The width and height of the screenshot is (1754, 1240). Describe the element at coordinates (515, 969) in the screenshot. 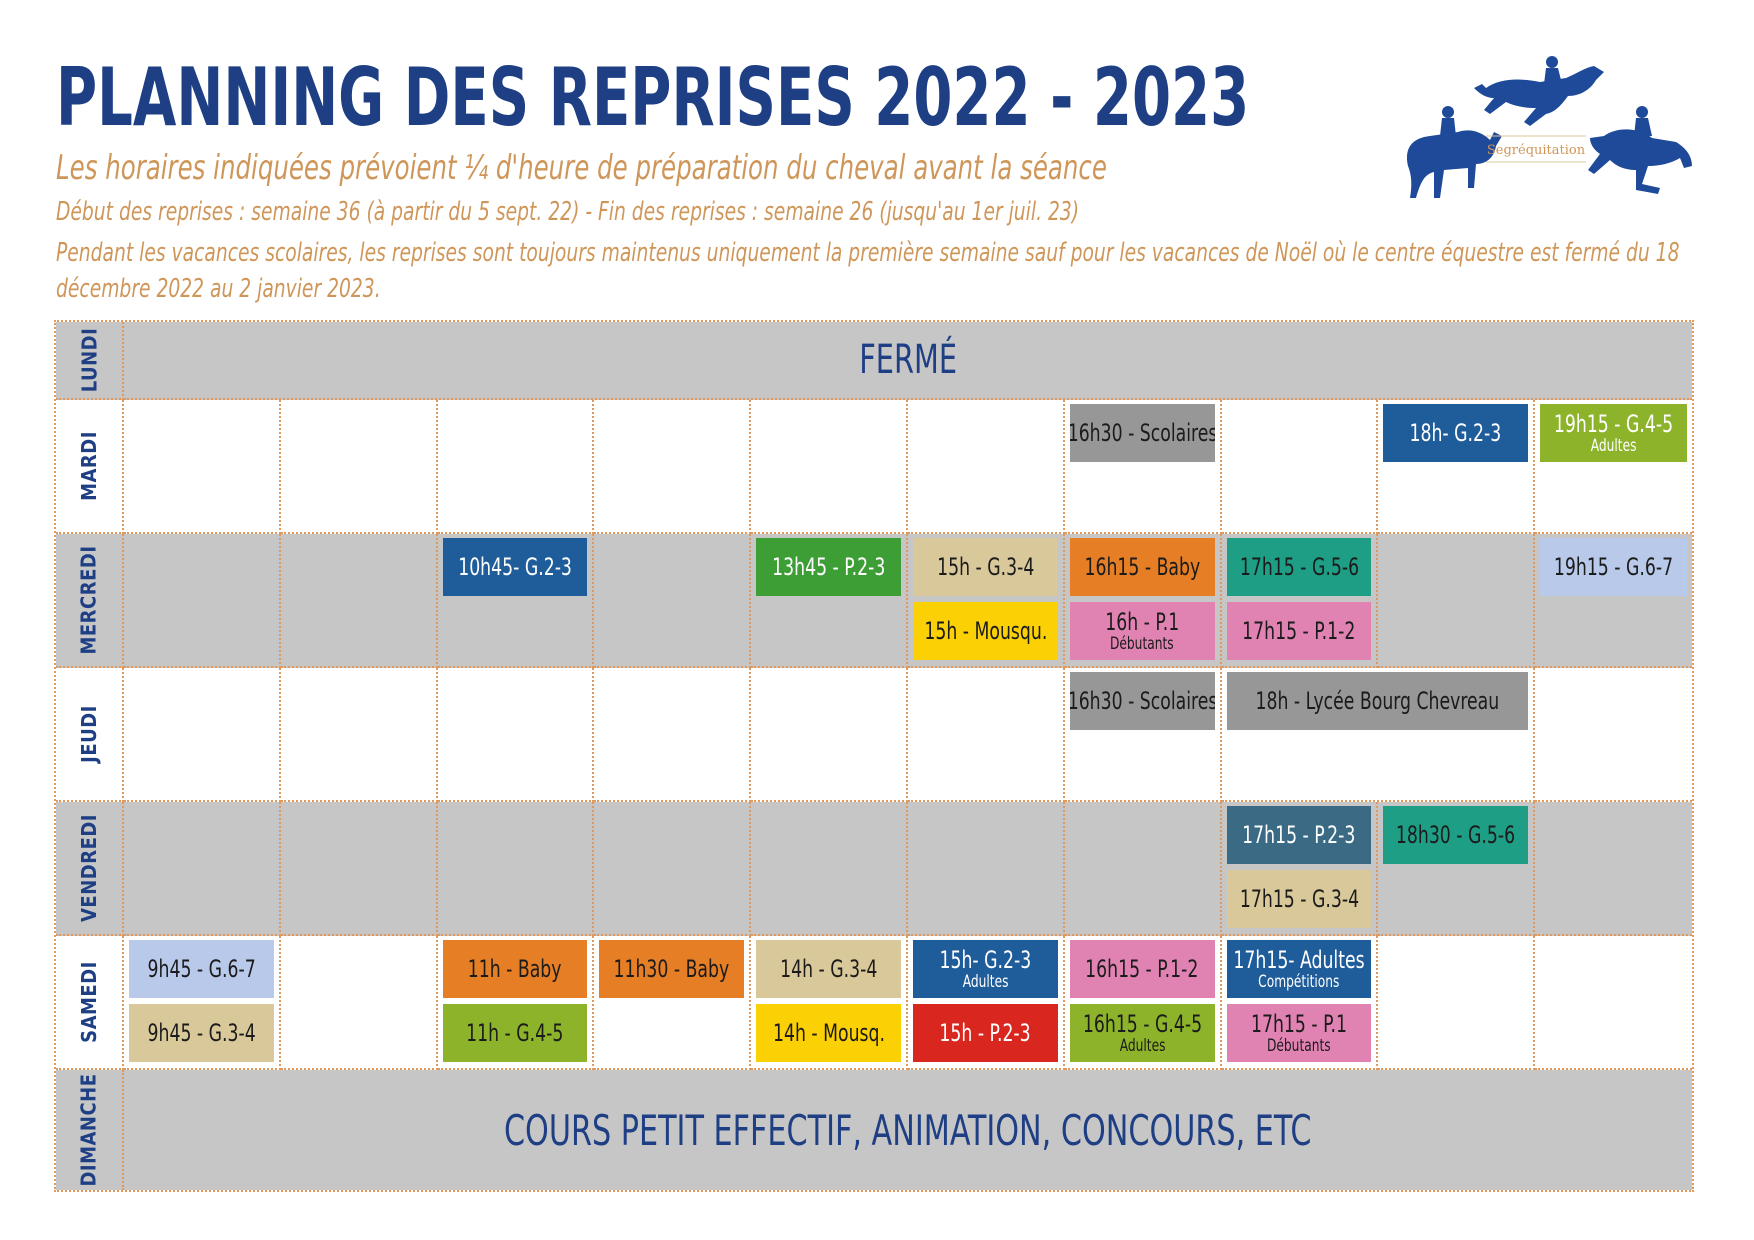

I see `lesson-block: 11h - Baby` at that location.